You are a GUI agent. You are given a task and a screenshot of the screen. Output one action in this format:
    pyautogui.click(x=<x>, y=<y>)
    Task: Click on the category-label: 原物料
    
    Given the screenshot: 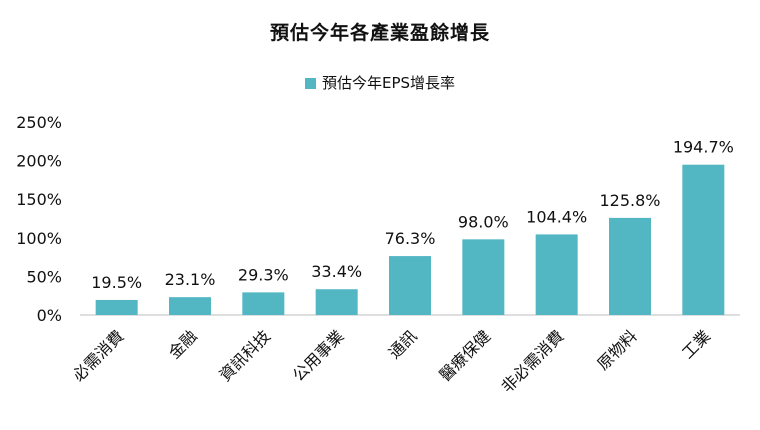 What is the action you would take?
    pyautogui.click(x=616, y=349)
    